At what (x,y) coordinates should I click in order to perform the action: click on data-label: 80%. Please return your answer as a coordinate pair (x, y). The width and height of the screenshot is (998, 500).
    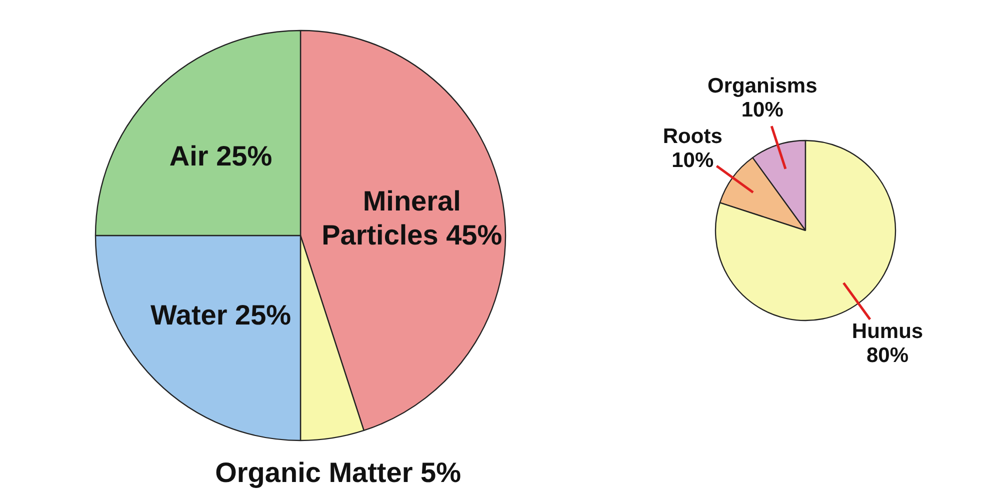
    Looking at the image, I should click on (887, 355).